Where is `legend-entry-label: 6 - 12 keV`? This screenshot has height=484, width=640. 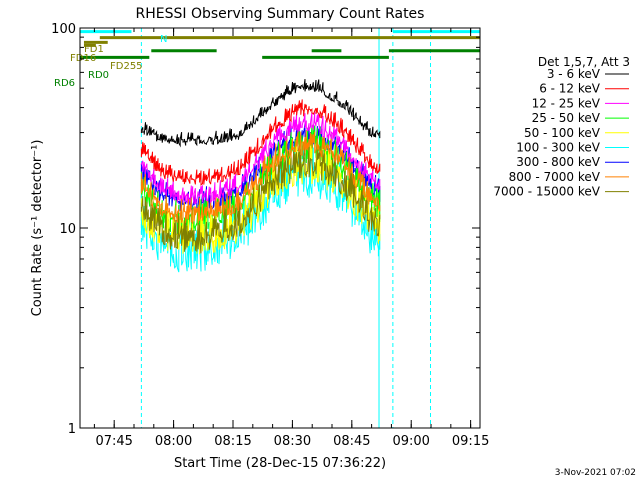
legend-entry-label: 6 - 12 keV is located at coordinates (570, 89).